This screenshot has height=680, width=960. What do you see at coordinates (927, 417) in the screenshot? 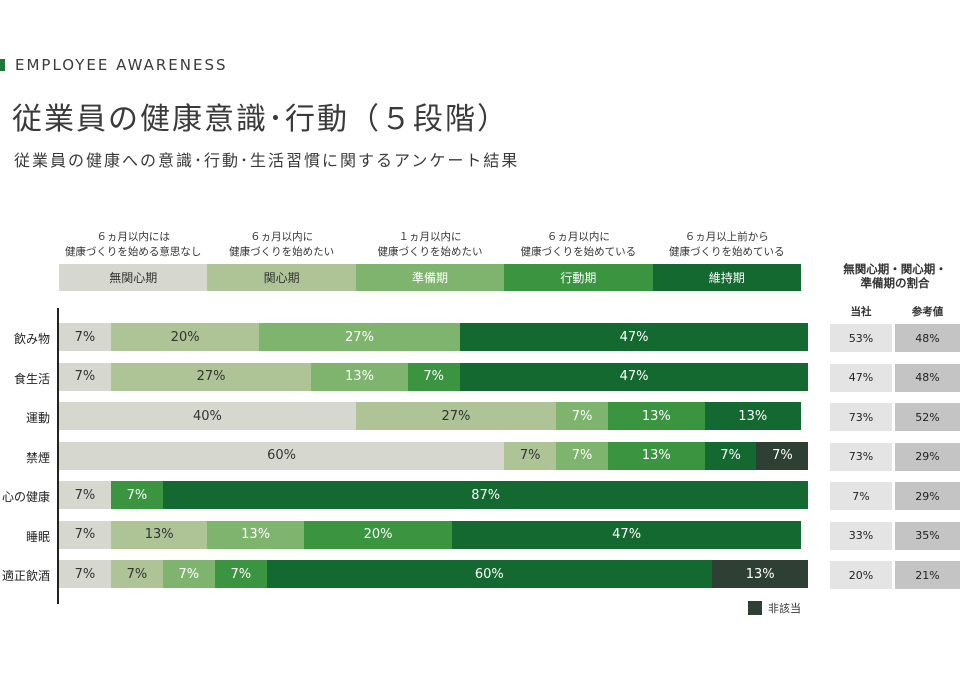
I see `reference-ratio-cell: 52%` at bounding box center [927, 417].